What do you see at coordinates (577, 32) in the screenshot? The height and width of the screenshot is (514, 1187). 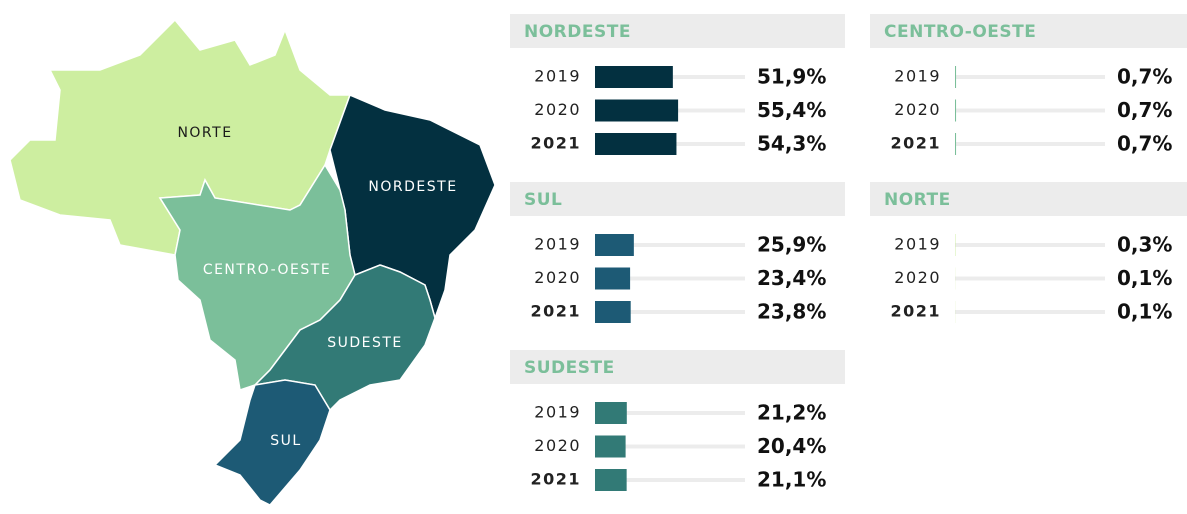 I see `panel-title: NORDESTE` at bounding box center [577, 32].